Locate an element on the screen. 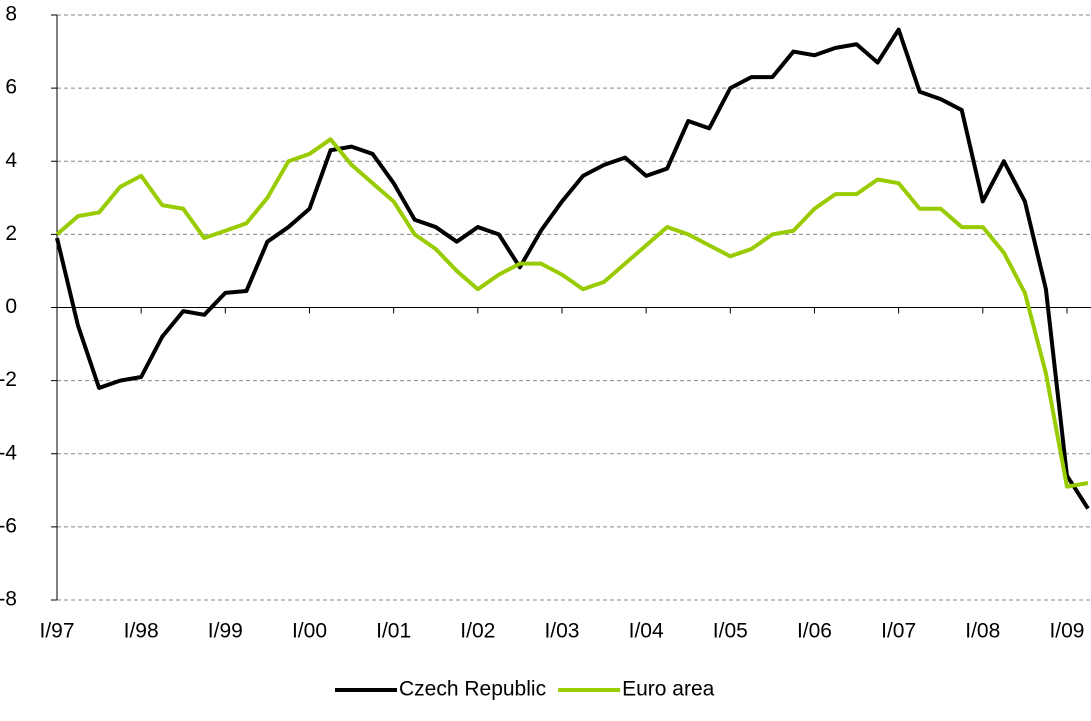 The image size is (1091, 721). legend-label: Euro area is located at coordinates (668, 689).